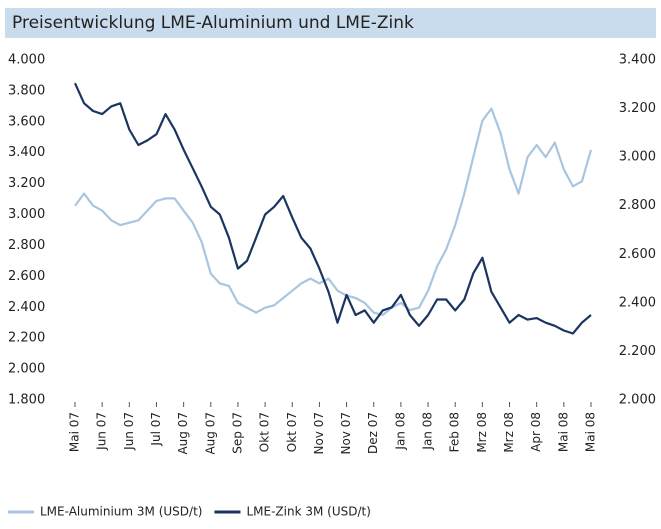 This screenshot has height=529, width=661. Describe the element at coordinates (26, 307) in the screenshot. I see `y-tick-label: 2.400` at that location.